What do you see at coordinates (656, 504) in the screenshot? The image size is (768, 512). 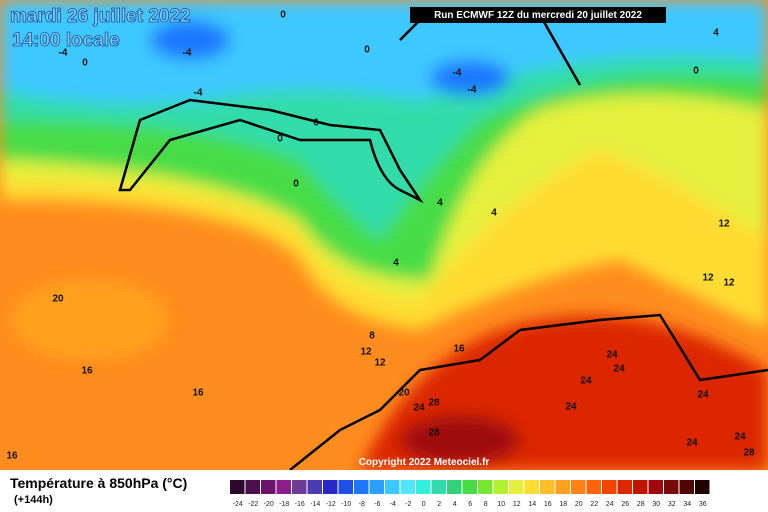 I see `colorbar-label: 30` at bounding box center [656, 504].